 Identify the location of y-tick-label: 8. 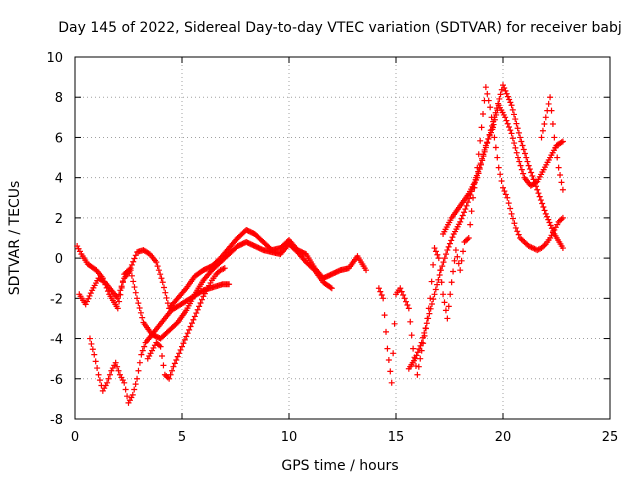
(59, 98).